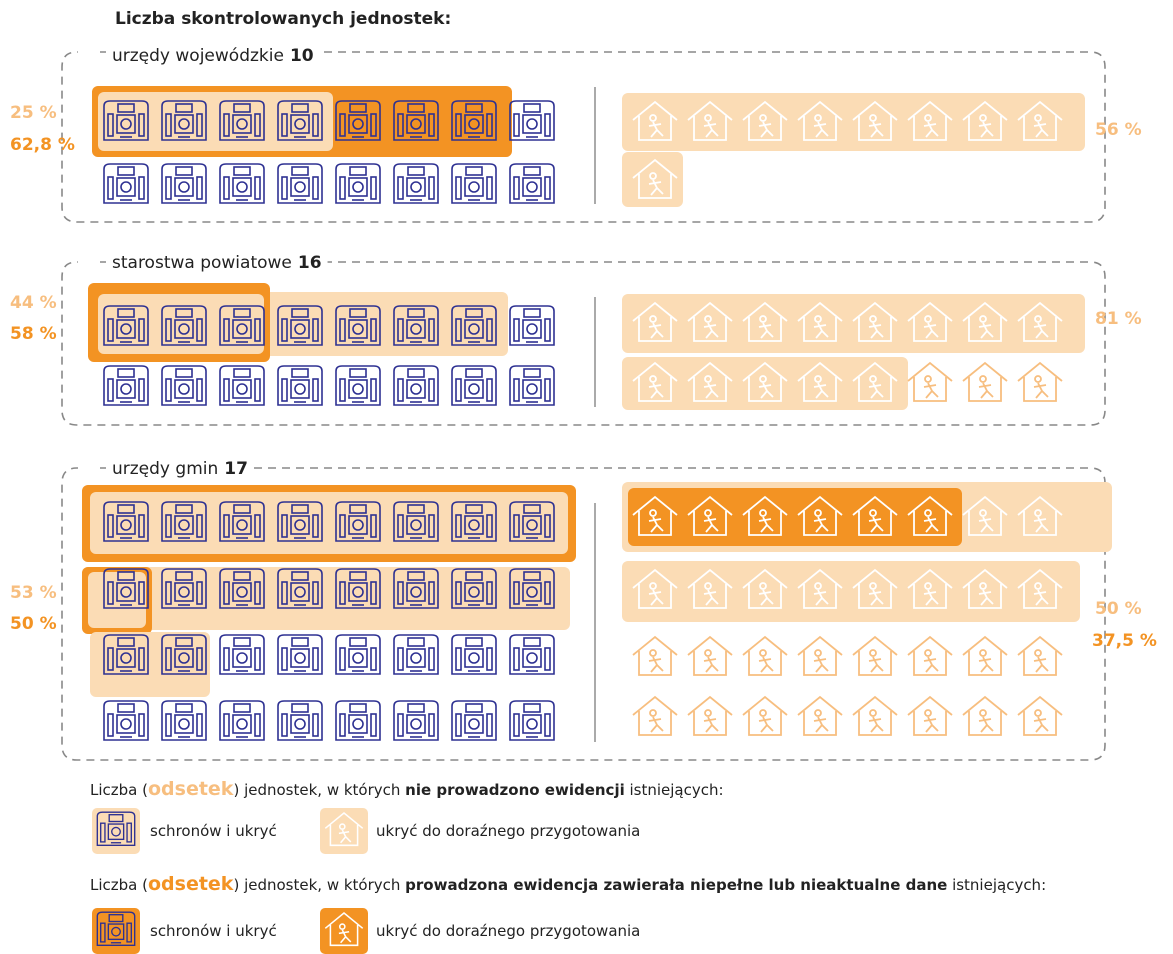 The width and height of the screenshot is (1173, 954). I want to click on percentage: 50 %, so click(33, 624).